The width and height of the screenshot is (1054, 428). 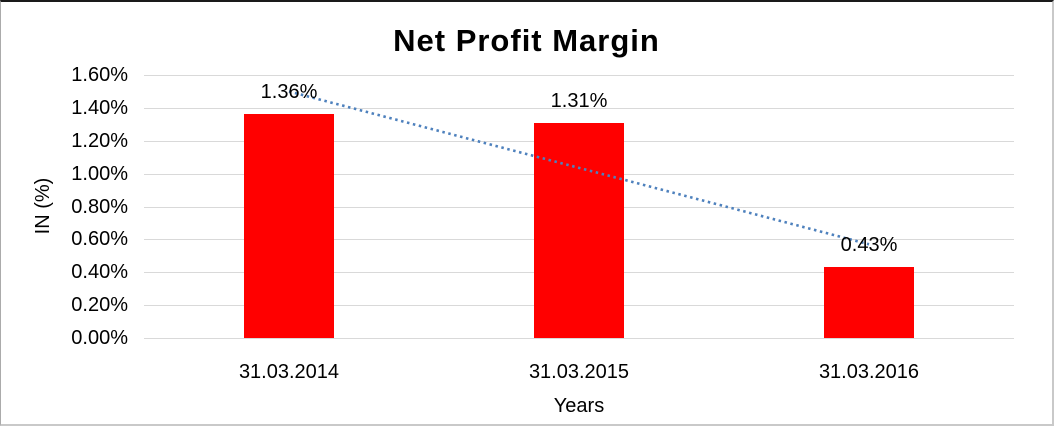 I want to click on y-axis-tick-label: 1.00%, so click(x=99, y=174).